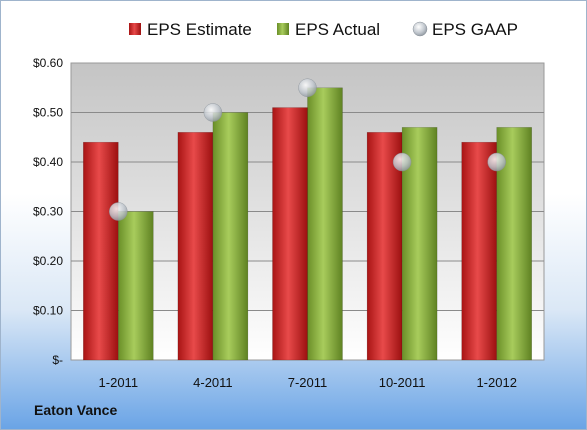  Describe the element at coordinates (475, 29) in the screenshot. I see `legend-label: EPS GAAP` at that location.